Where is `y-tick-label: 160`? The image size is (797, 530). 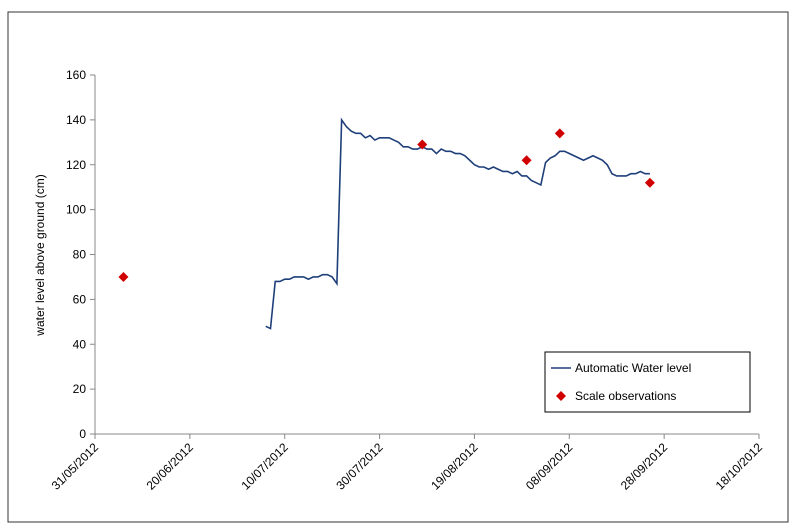 y-tick-label: 160 is located at coordinates (76, 75).